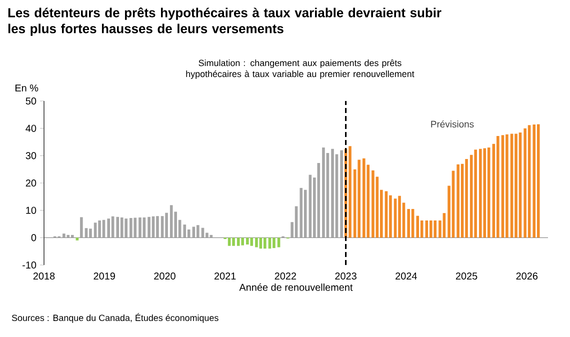  What do you see at coordinates (31, 128) in the screenshot?
I see `y-tick-label: 40` at bounding box center [31, 128].